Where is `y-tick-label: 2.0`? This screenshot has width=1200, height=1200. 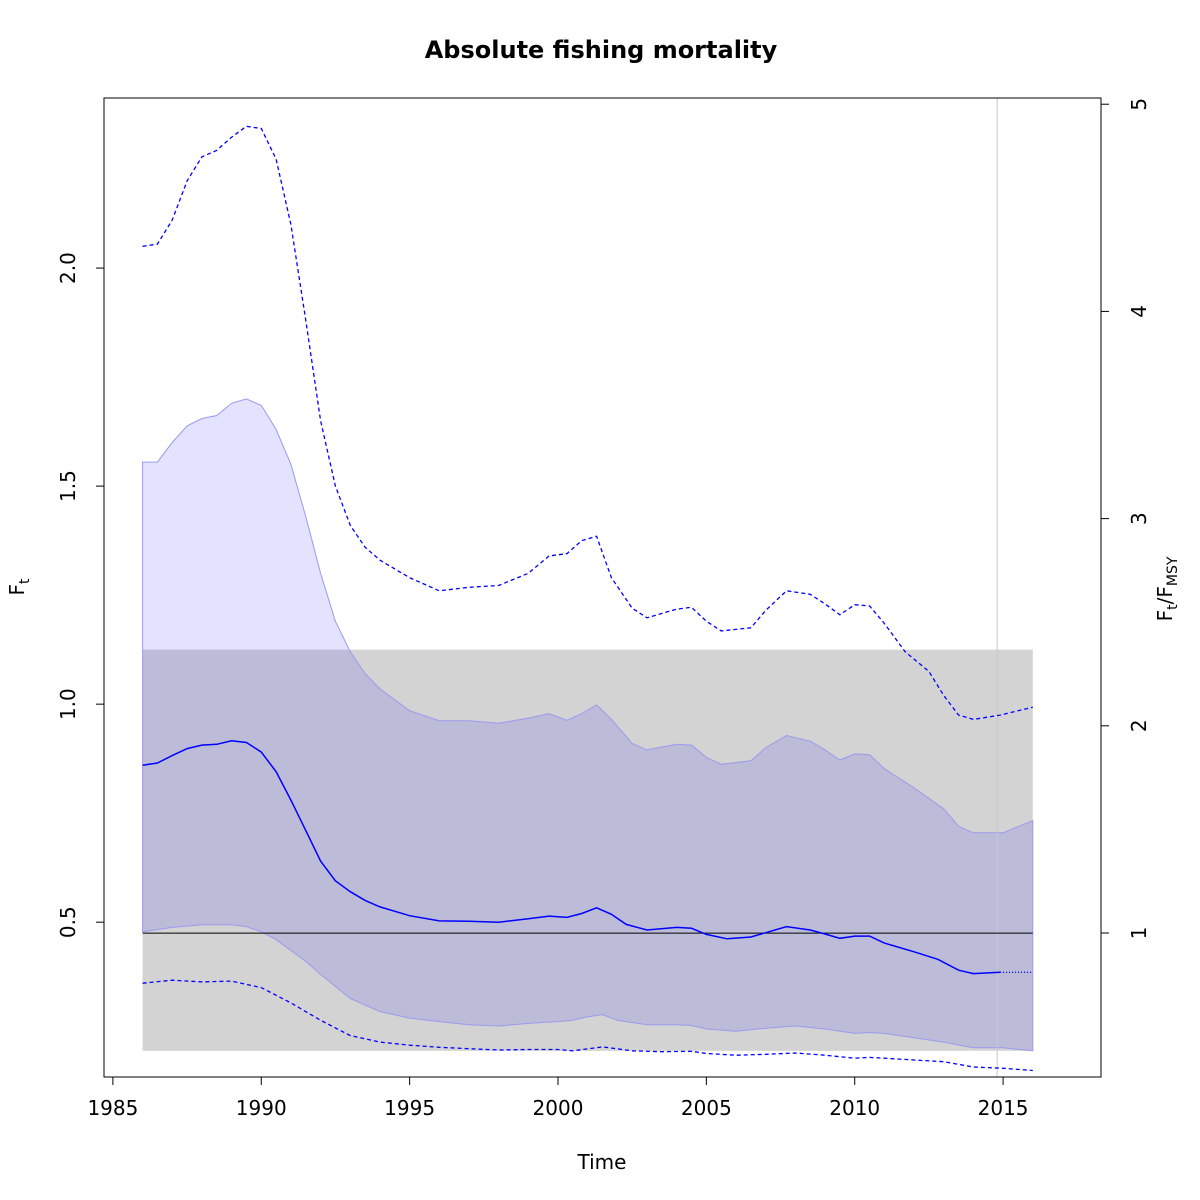
y-tick-label: 2.0 is located at coordinates (68, 268).